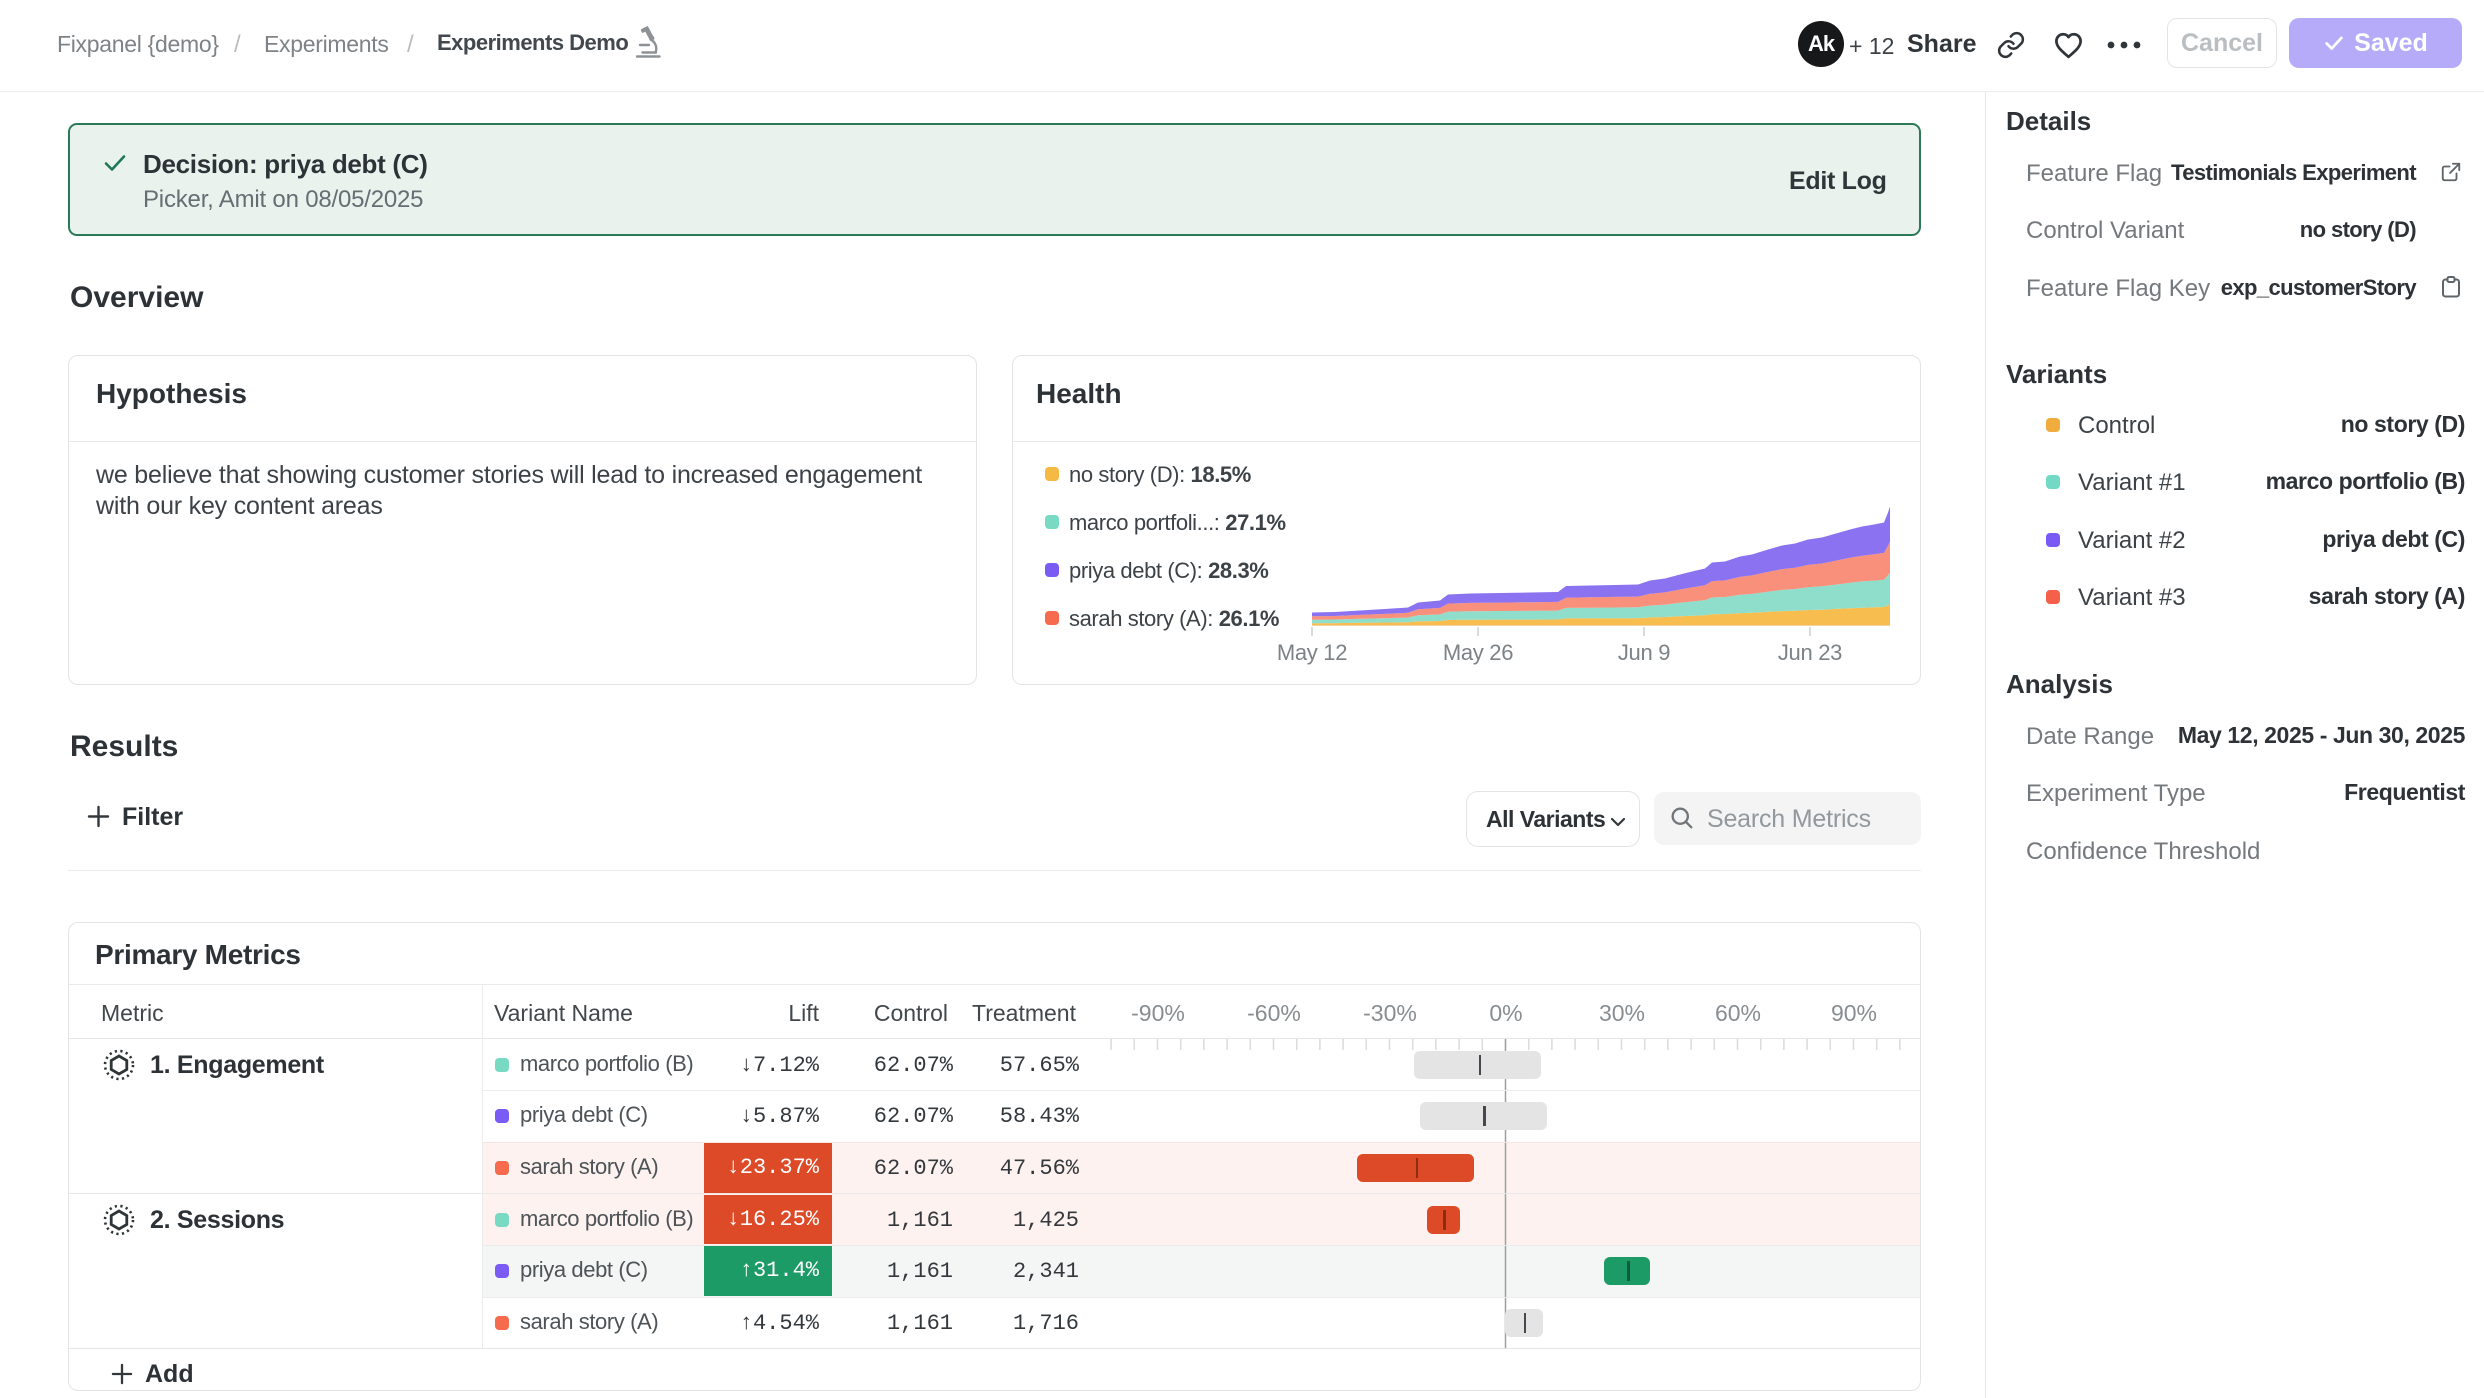 The image size is (2484, 1398). I want to click on svg-text: Jun 23, so click(1810, 652).